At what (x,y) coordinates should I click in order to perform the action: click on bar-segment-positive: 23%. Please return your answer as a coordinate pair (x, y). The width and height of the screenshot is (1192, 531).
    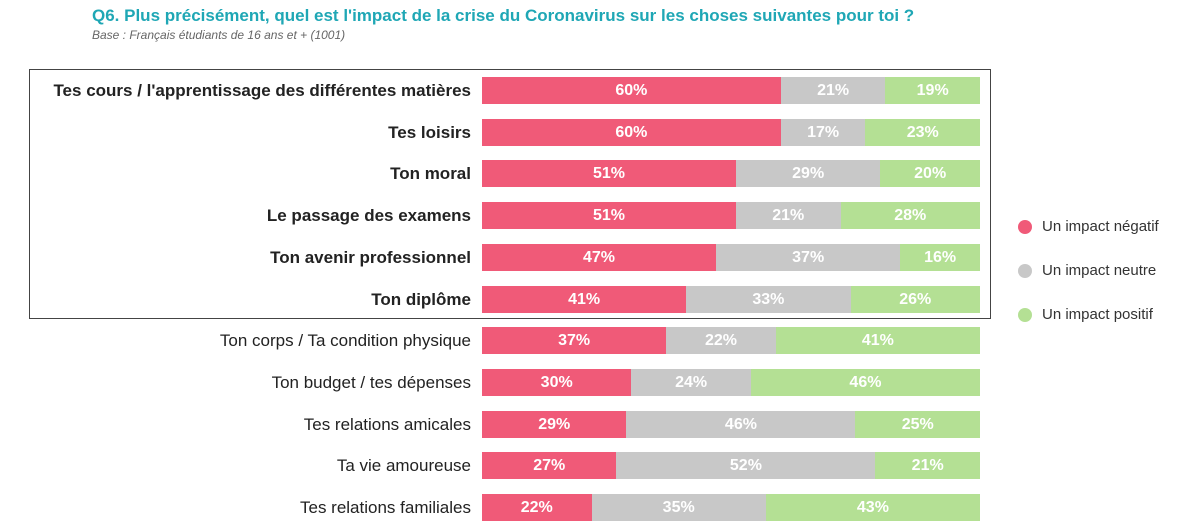
    Looking at the image, I should click on (922, 132).